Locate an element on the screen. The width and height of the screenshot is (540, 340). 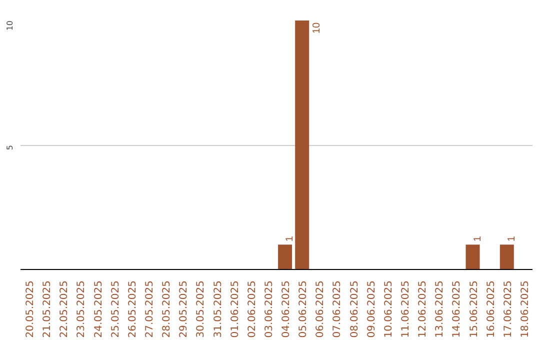
x-tick-label: 01.06.2025 is located at coordinates (235, 309).